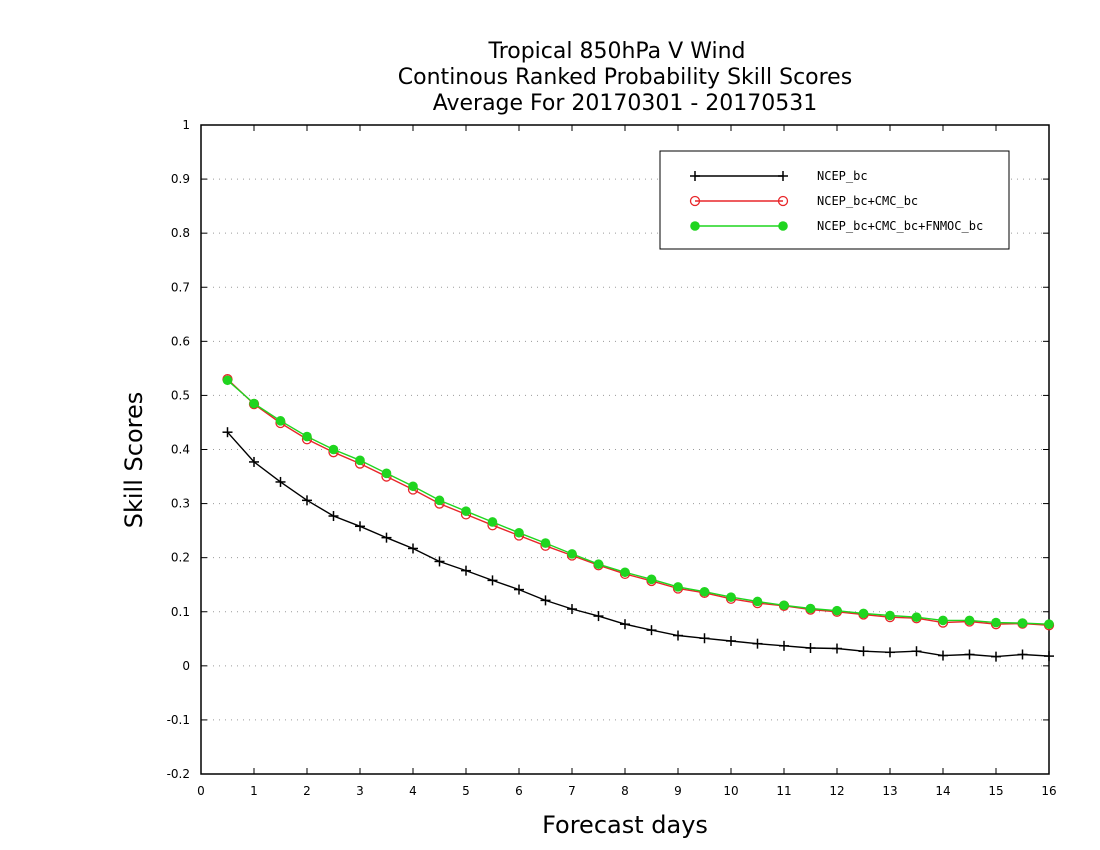  Describe the element at coordinates (180, 504) in the screenshot. I see `y-tick-label: 0.3` at that location.